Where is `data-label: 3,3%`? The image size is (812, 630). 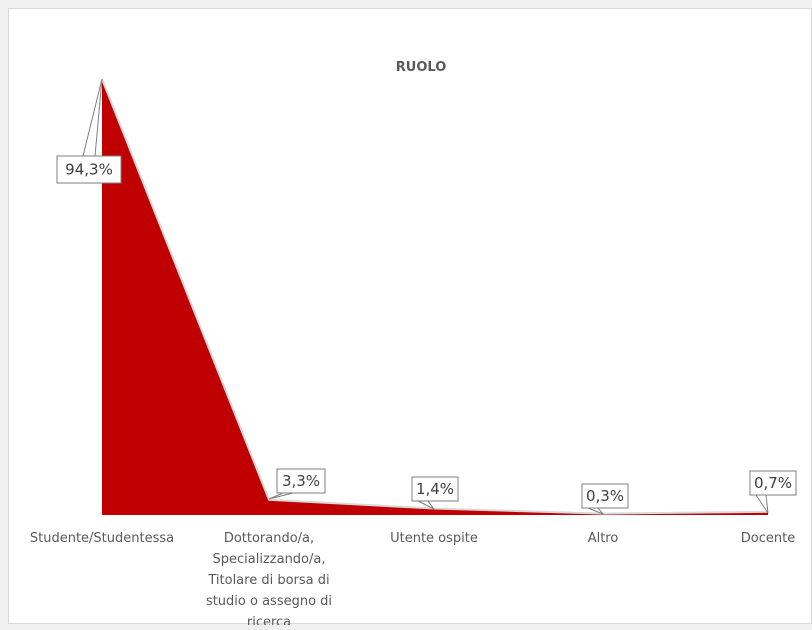 data-label: 3,3% is located at coordinates (297, 484).